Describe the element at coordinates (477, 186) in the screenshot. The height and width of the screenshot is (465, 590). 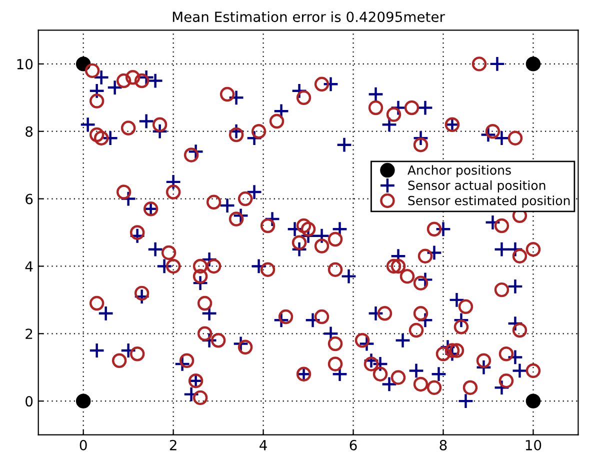
I see `legend-label: Sensor actual position` at that location.